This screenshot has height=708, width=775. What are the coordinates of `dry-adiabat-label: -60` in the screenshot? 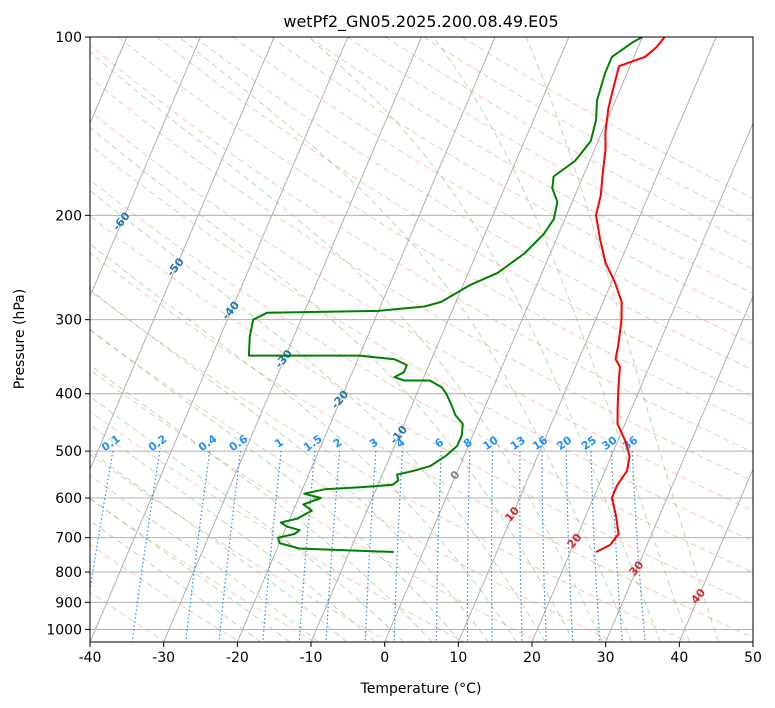 It's located at (121, 221).